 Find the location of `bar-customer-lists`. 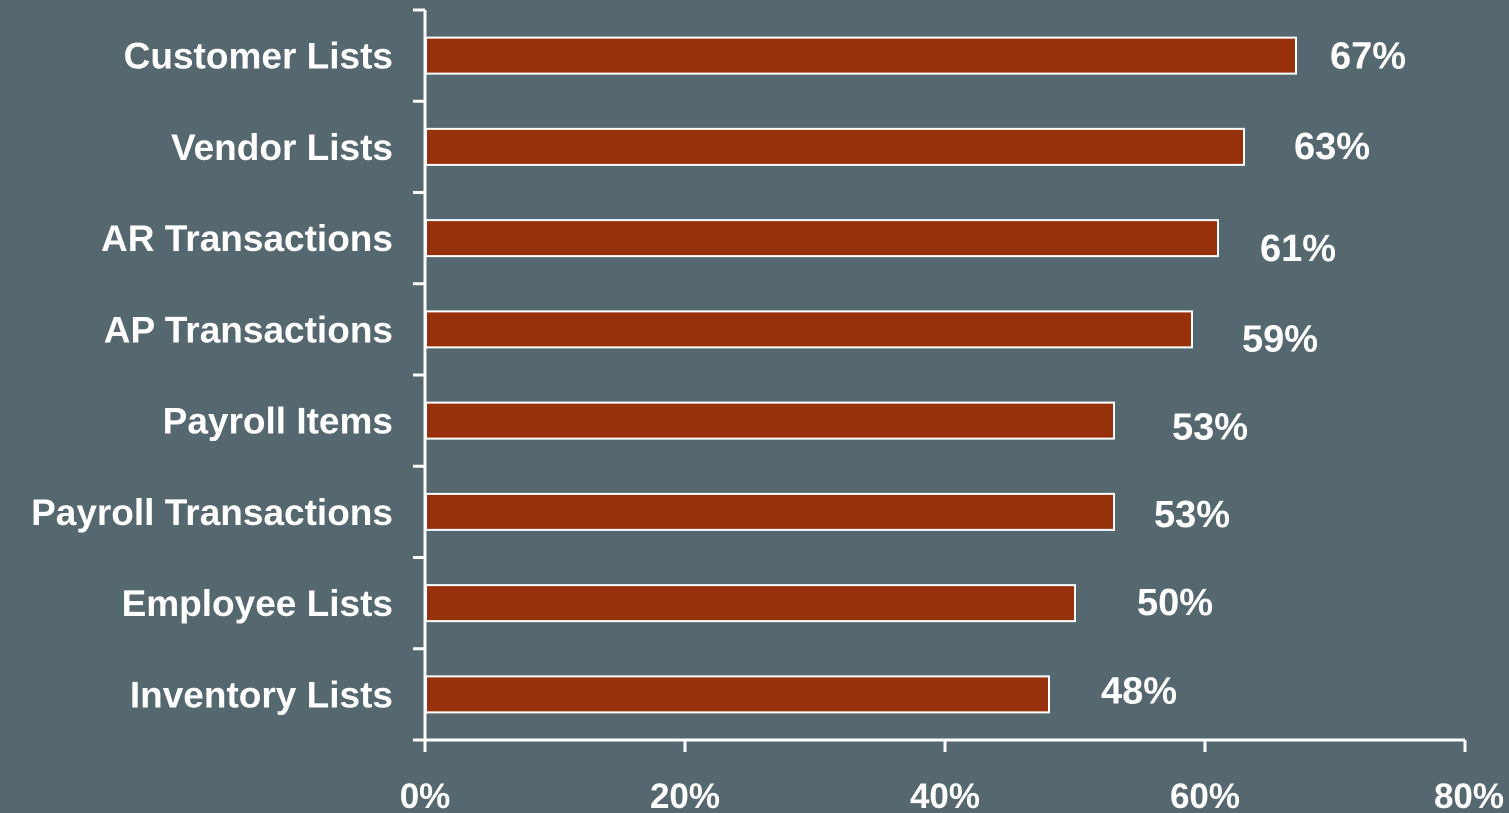

bar-customer-lists is located at coordinates (861, 55).